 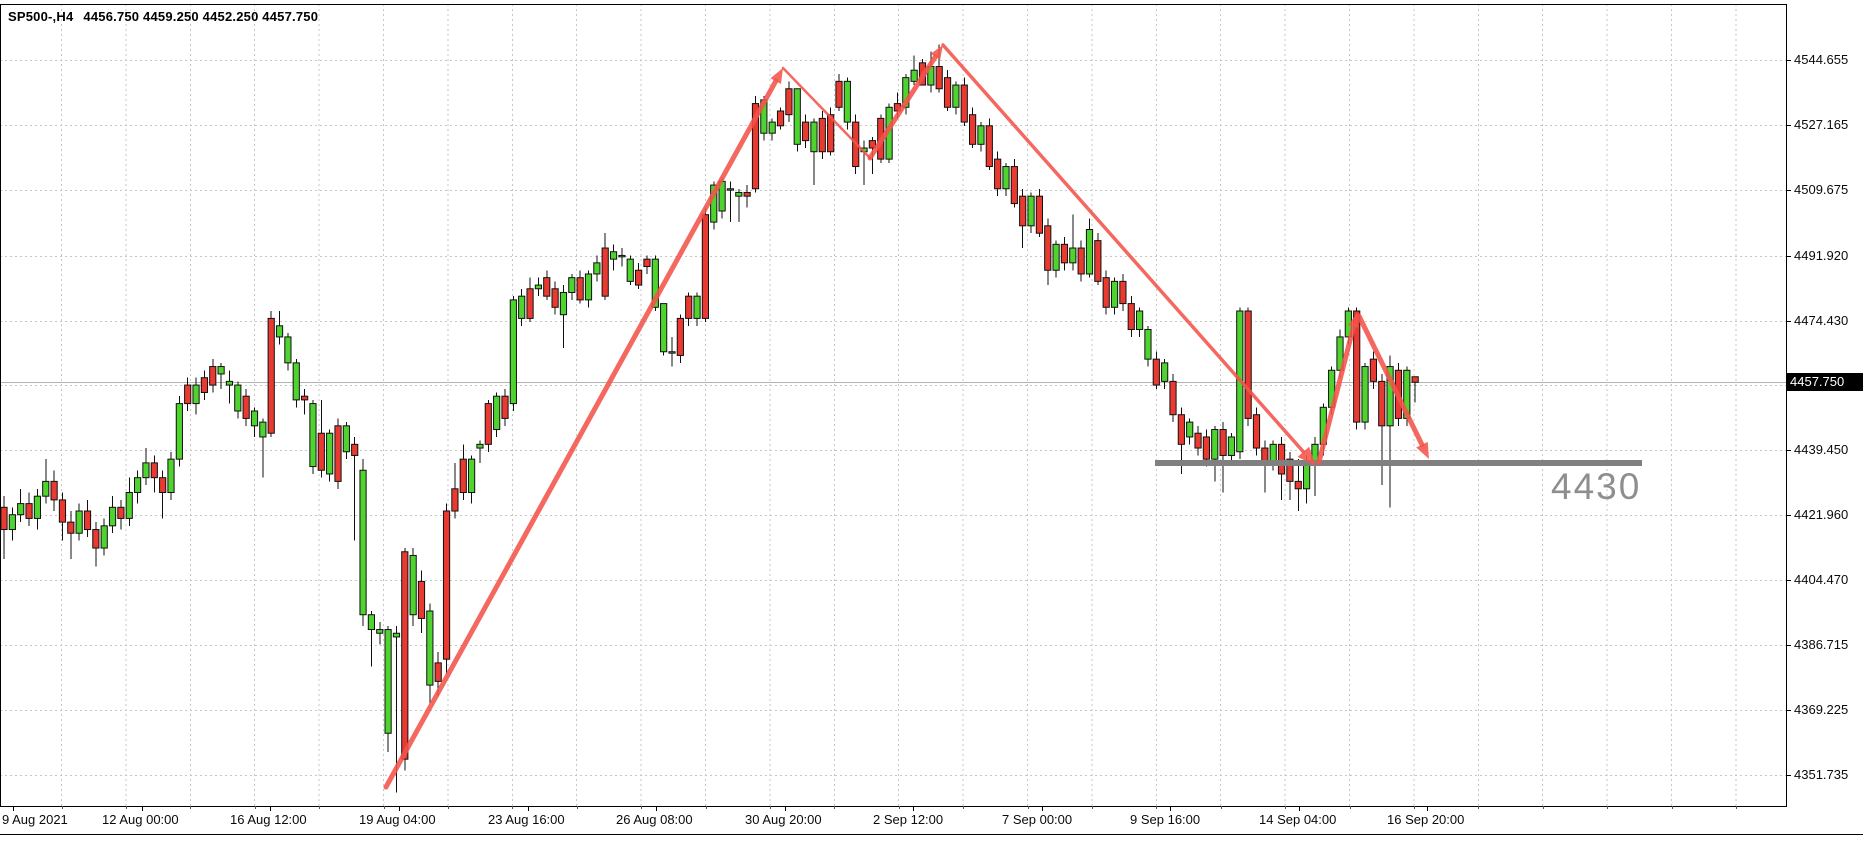 I want to click on date-axis-label: 19 Aug 04:00, so click(x=397, y=819).